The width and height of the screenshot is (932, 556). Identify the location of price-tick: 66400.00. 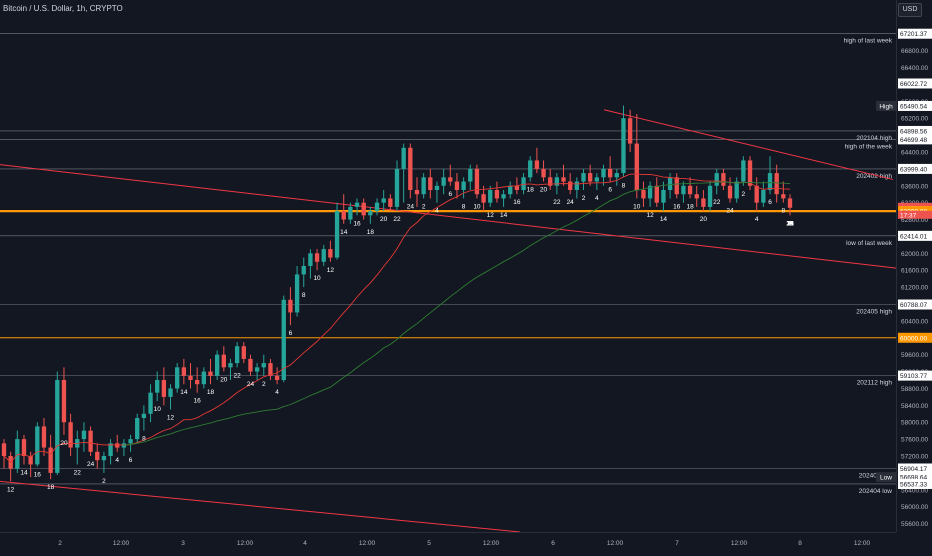
(914, 68).